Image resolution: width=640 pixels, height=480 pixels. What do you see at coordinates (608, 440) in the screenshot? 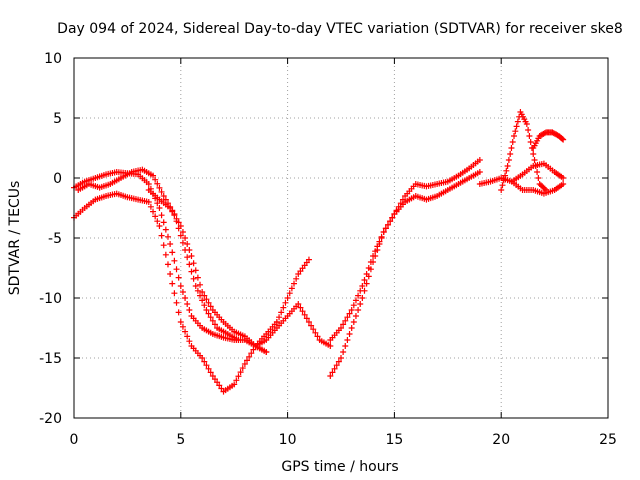
I see `x-tick-label: 25` at bounding box center [608, 440].